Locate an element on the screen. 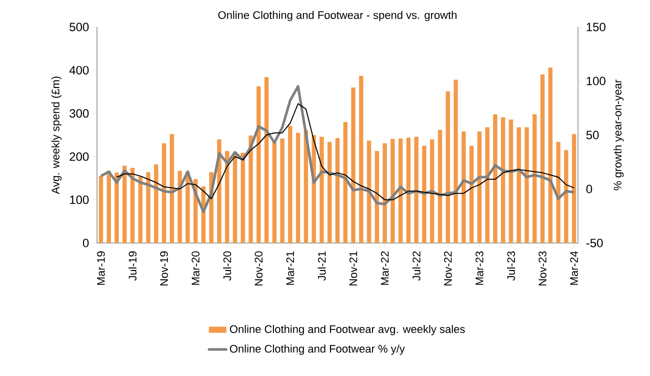  y2-tick-label: 150 is located at coordinates (596, 27).